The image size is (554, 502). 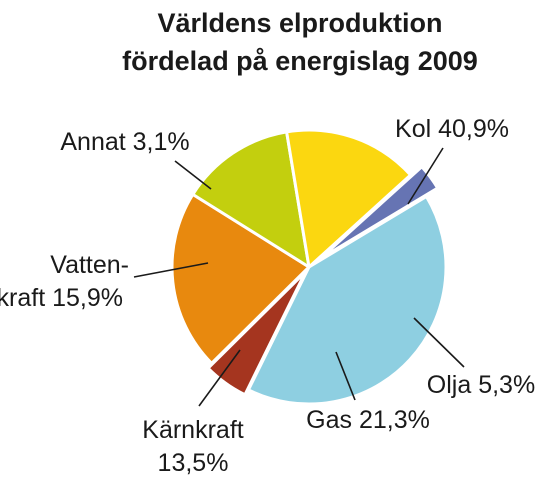 I want to click on chart-title-line-2: fördelad på energislag 2009, so click(x=300, y=61).